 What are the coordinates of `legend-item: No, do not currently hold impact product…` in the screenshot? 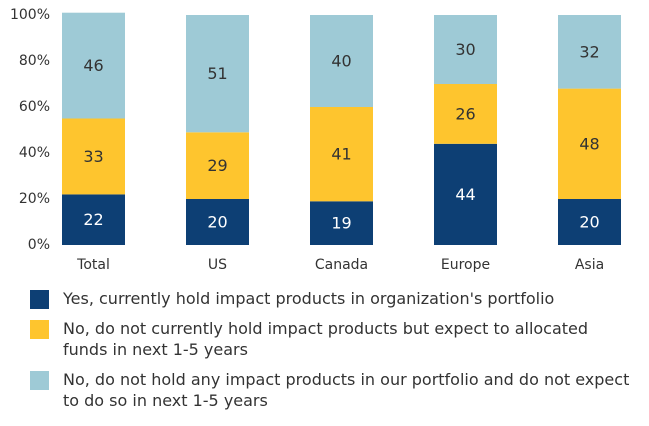 It's located at (335, 339).